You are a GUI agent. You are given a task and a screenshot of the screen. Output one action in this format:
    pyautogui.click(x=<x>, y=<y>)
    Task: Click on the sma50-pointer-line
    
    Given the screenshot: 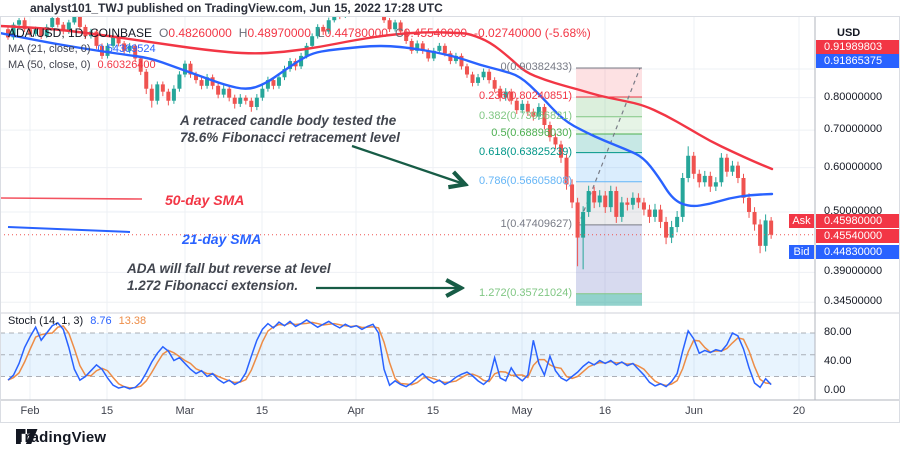 What is the action you would take?
    pyautogui.click(x=71, y=198)
    